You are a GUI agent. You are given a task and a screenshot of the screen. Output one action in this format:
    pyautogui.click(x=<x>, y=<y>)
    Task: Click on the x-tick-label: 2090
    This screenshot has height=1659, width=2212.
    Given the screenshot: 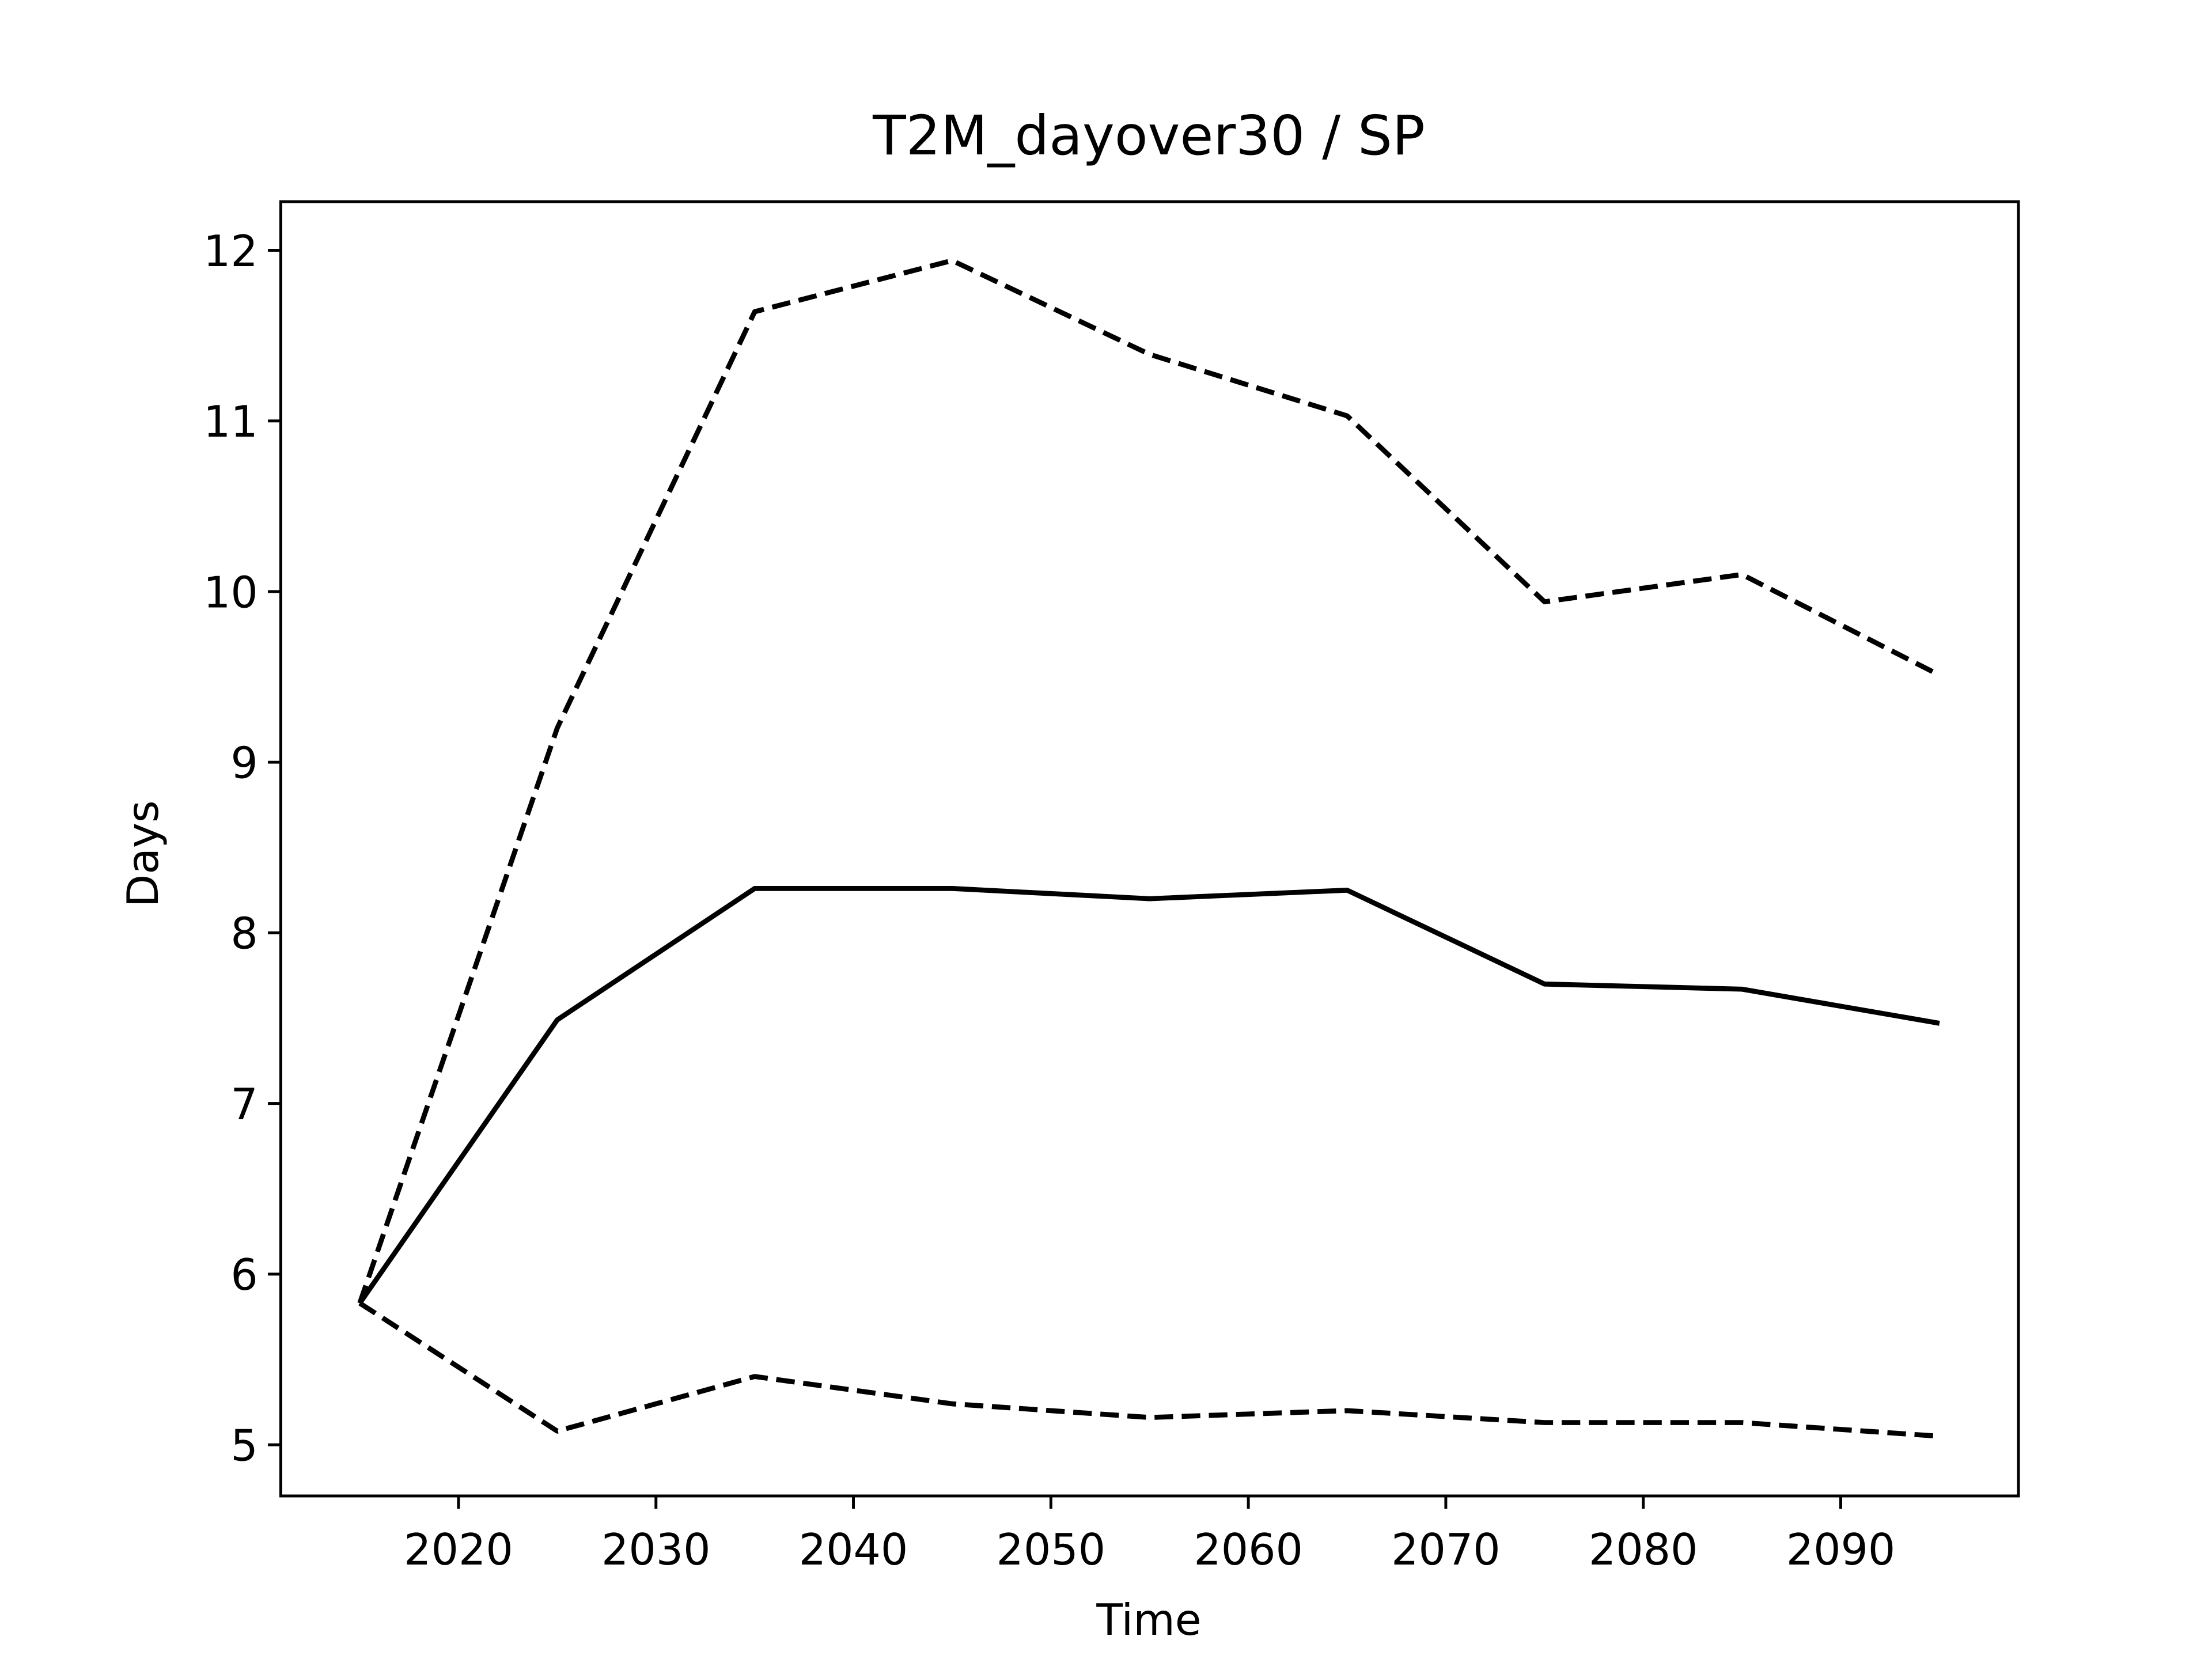 What is the action you would take?
    pyautogui.click(x=1841, y=1550)
    